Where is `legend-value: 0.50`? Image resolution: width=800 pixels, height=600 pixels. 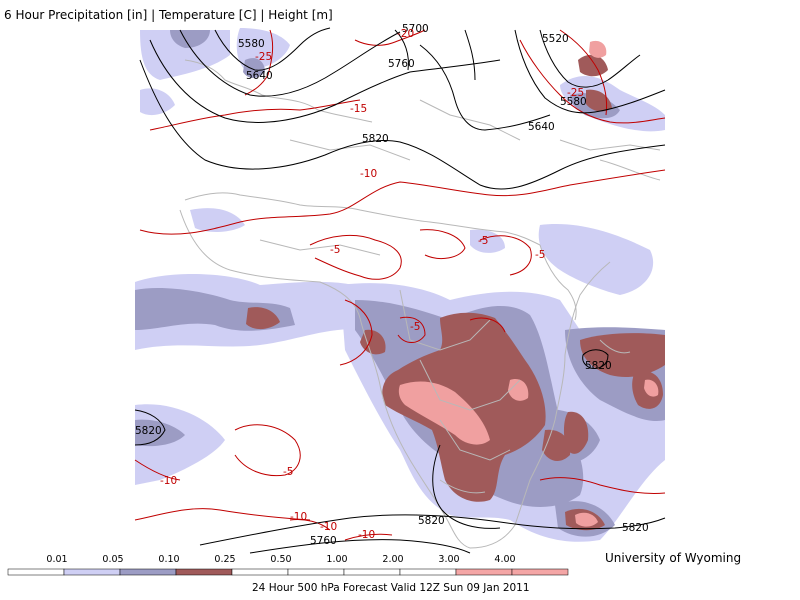 legend-value: 0.50 is located at coordinates (281, 559).